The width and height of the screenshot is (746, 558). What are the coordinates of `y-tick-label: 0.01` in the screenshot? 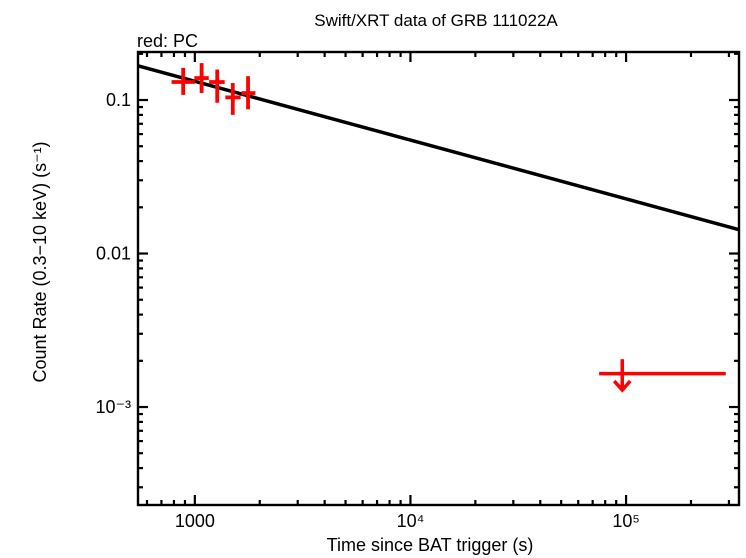 It's located at (113, 254).